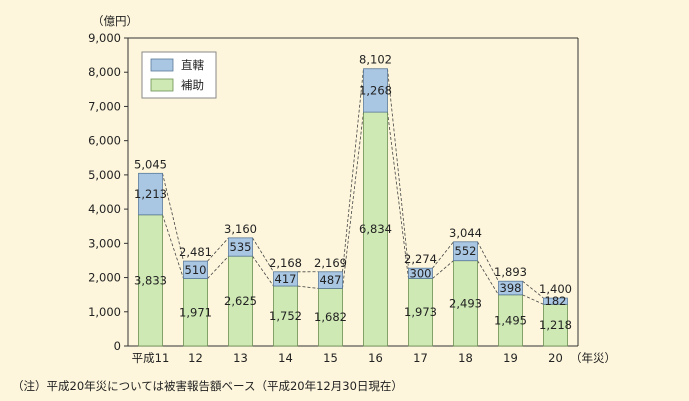 The height and width of the screenshot is (401, 689). What do you see at coordinates (104, 312) in the screenshot?
I see `y-tick-label: 1,000` at bounding box center [104, 312].